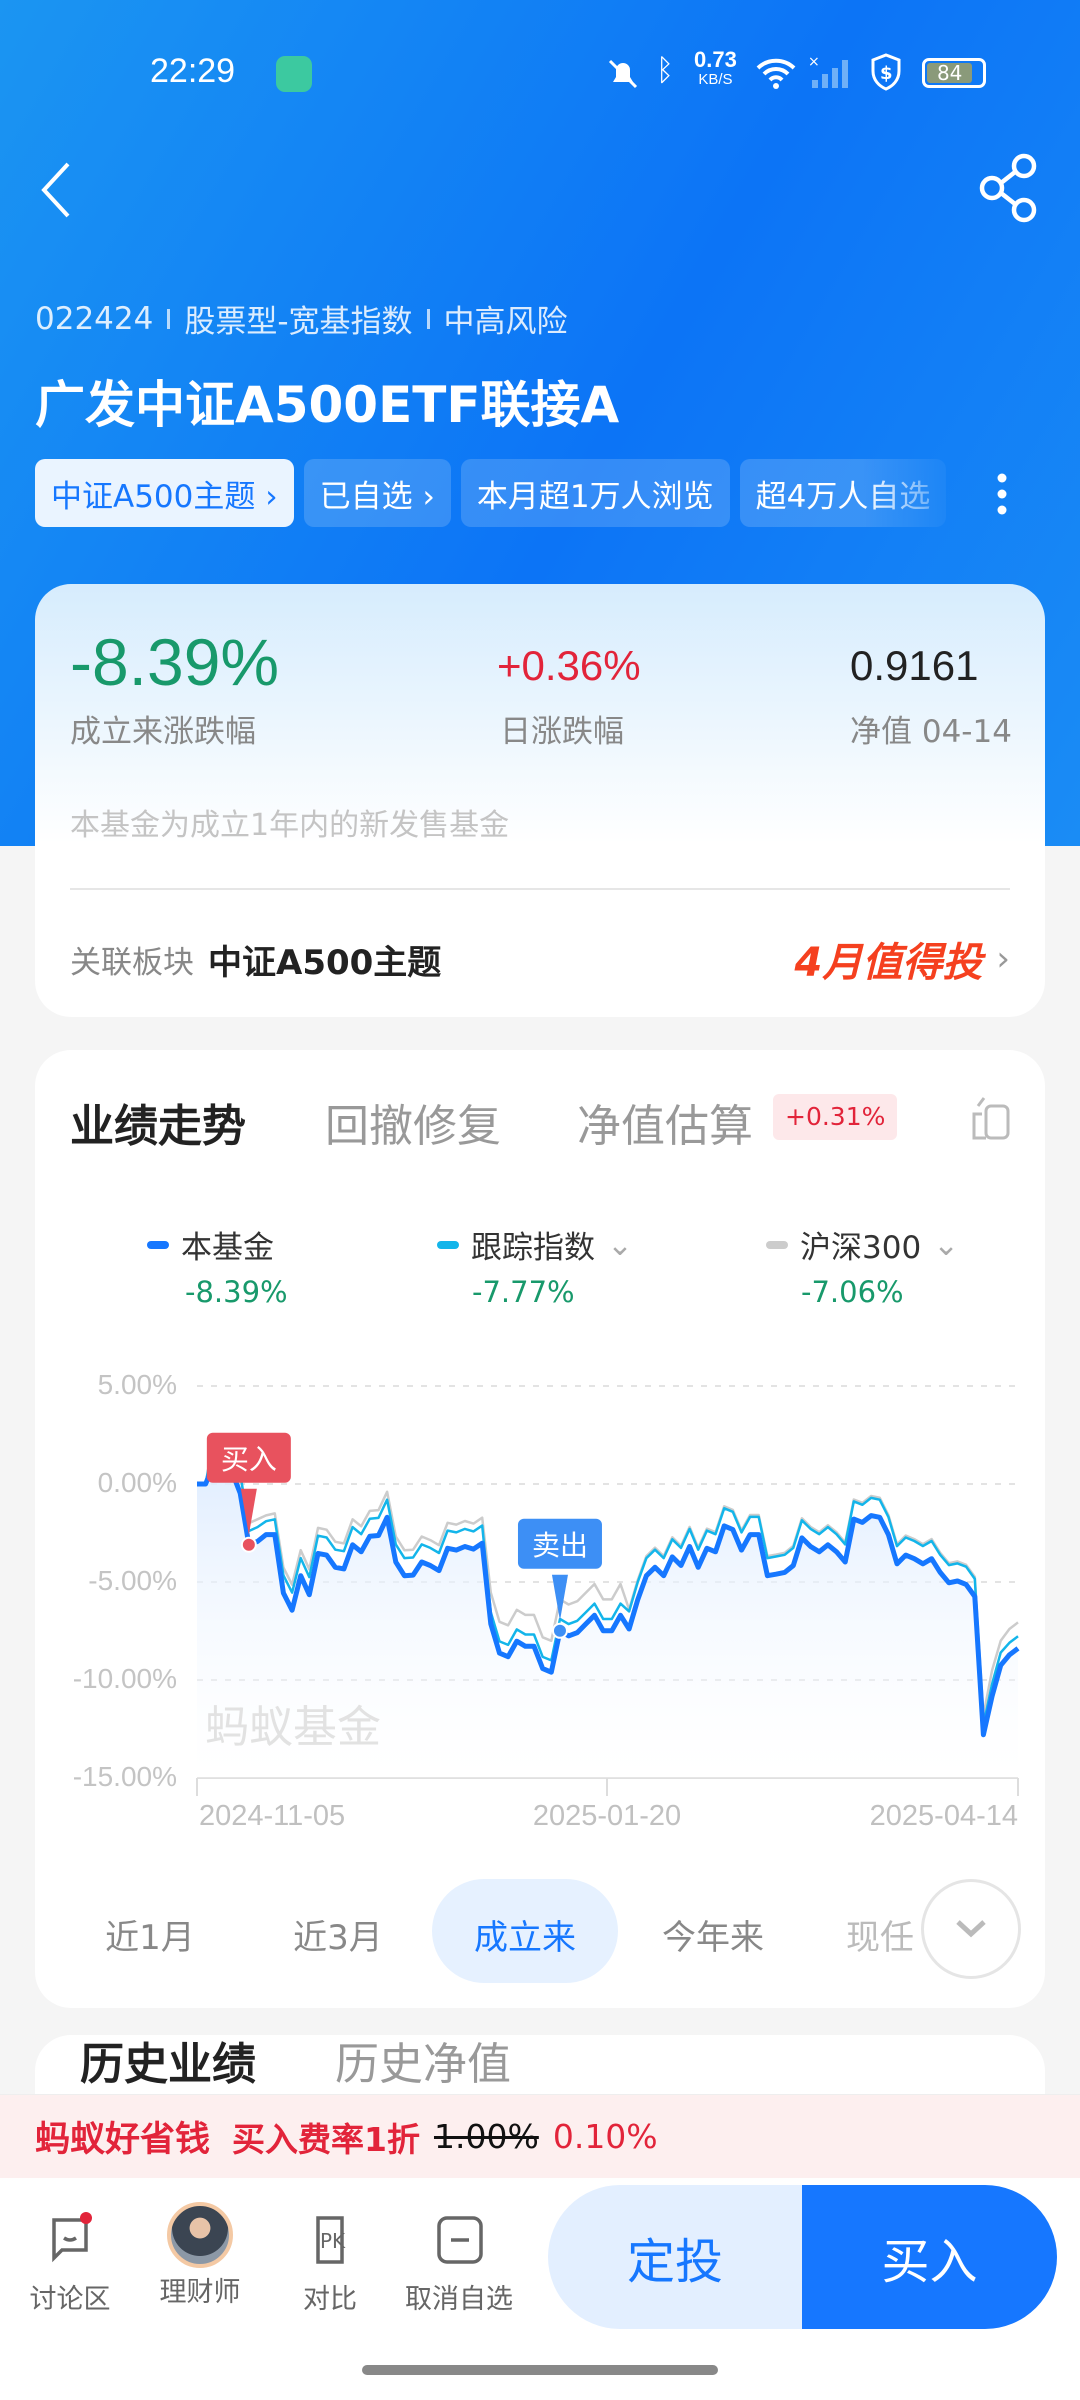  Describe the element at coordinates (327, 405) in the screenshot. I see `page-title: 广发中证A500ETF联接A` at that location.